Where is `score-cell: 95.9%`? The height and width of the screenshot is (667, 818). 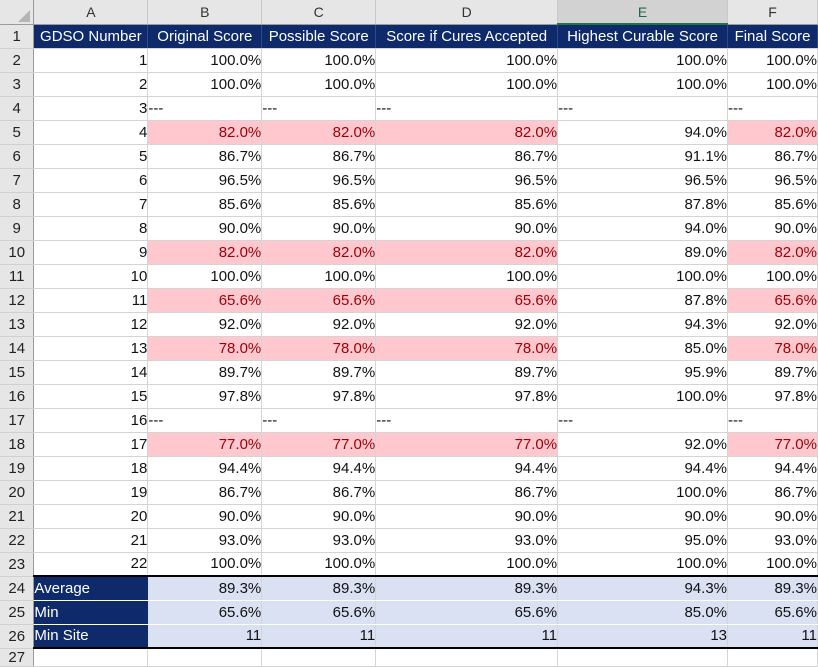
score-cell: 95.9% is located at coordinates (643, 372).